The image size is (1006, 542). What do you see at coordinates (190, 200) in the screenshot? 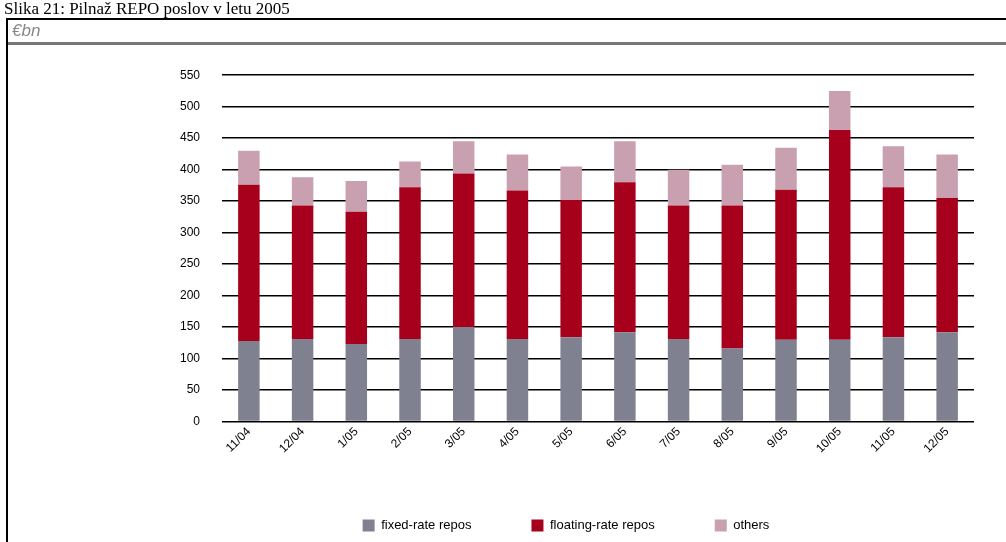
I see `y-tick-label: 350` at bounding box center [190, 200].